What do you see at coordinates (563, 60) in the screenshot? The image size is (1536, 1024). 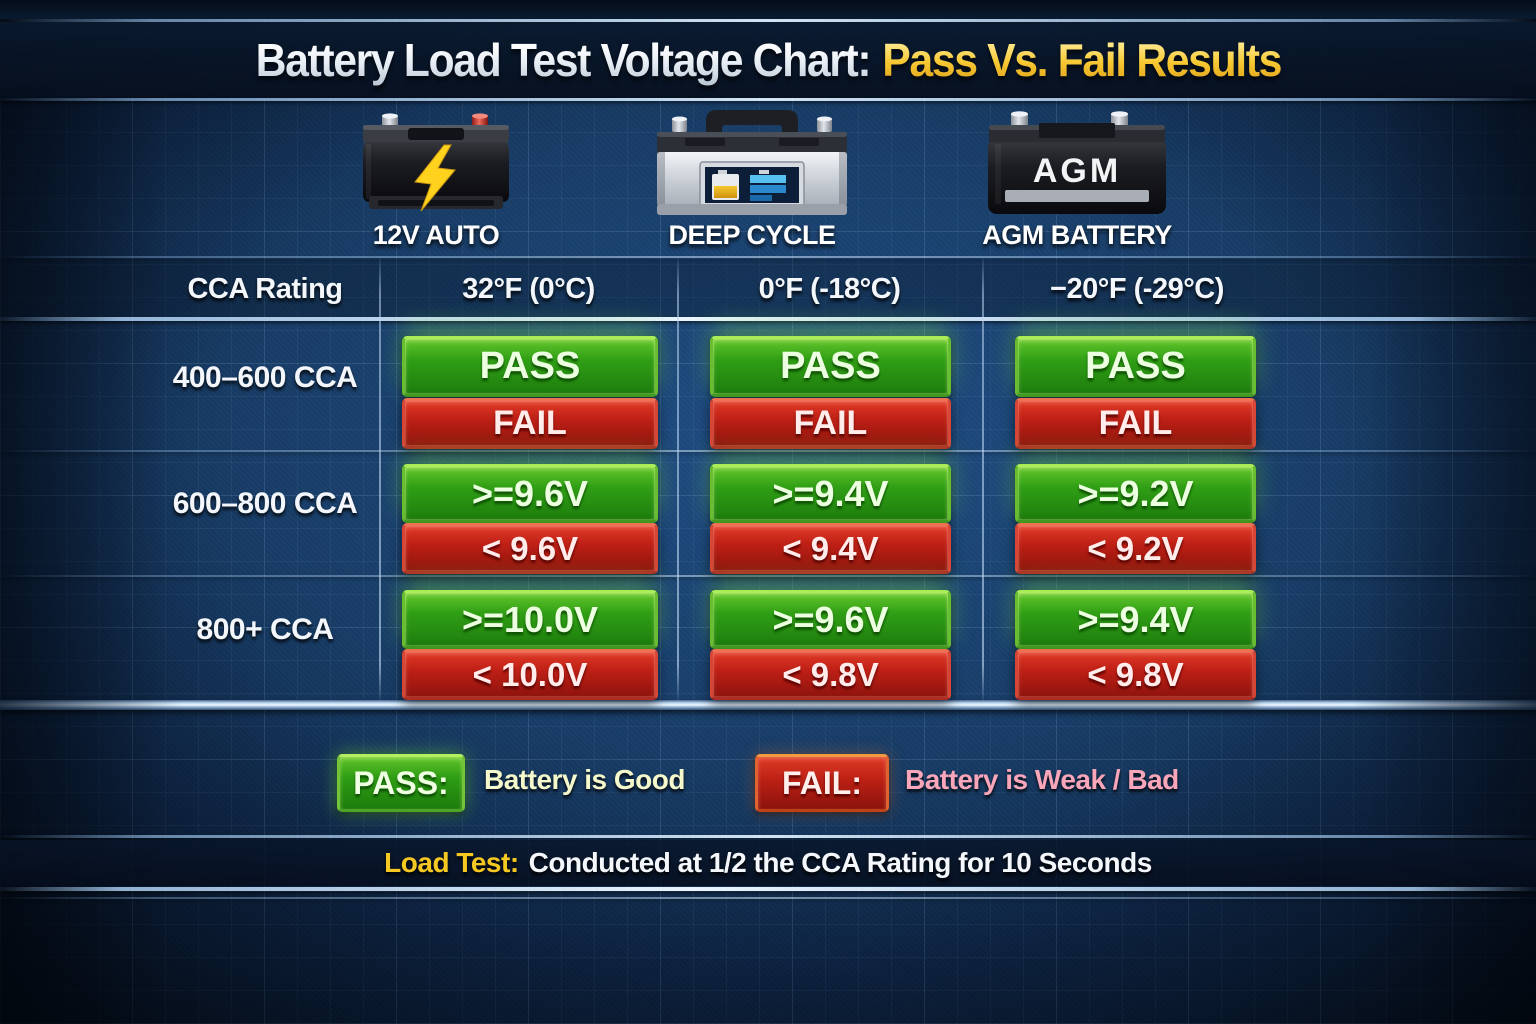 I see `title-main: Battery Load Test Voltage Chart:` at bounding box center [563, 60].